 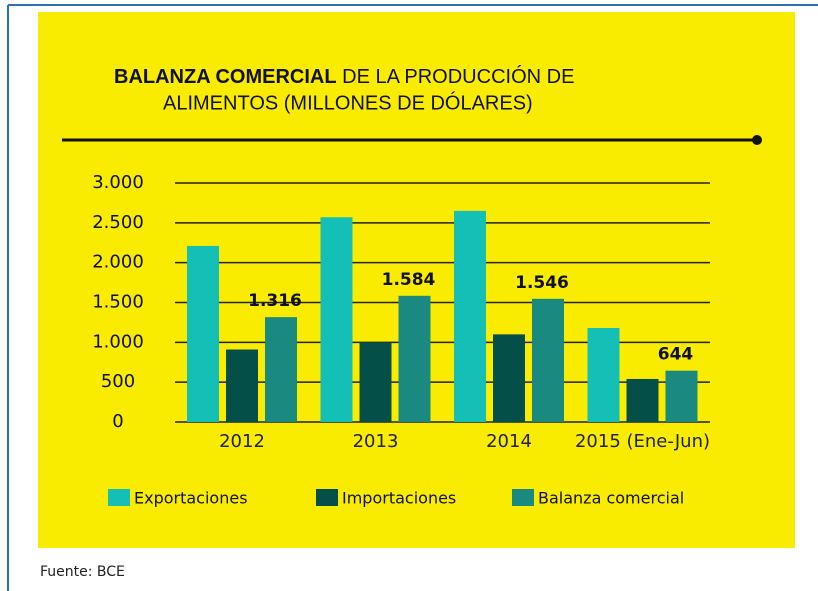 What do you see at coordinates (82, 572) in the screenshot?
I see `source: Fuente: BCE` at bounding box center [82, 572].